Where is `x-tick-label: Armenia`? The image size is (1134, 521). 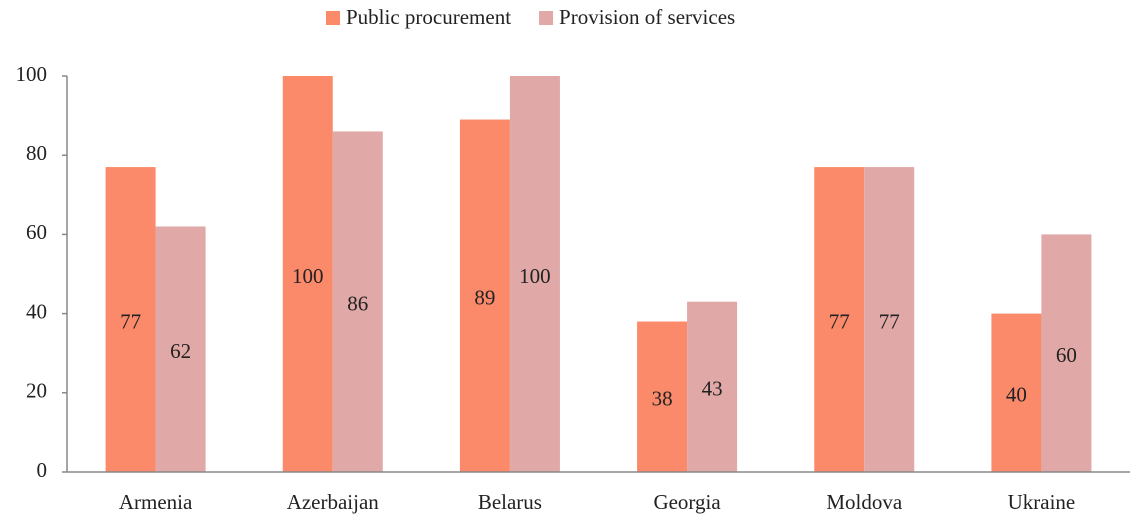
x-tick-label: Armenia is located at coordinates (156, 502).